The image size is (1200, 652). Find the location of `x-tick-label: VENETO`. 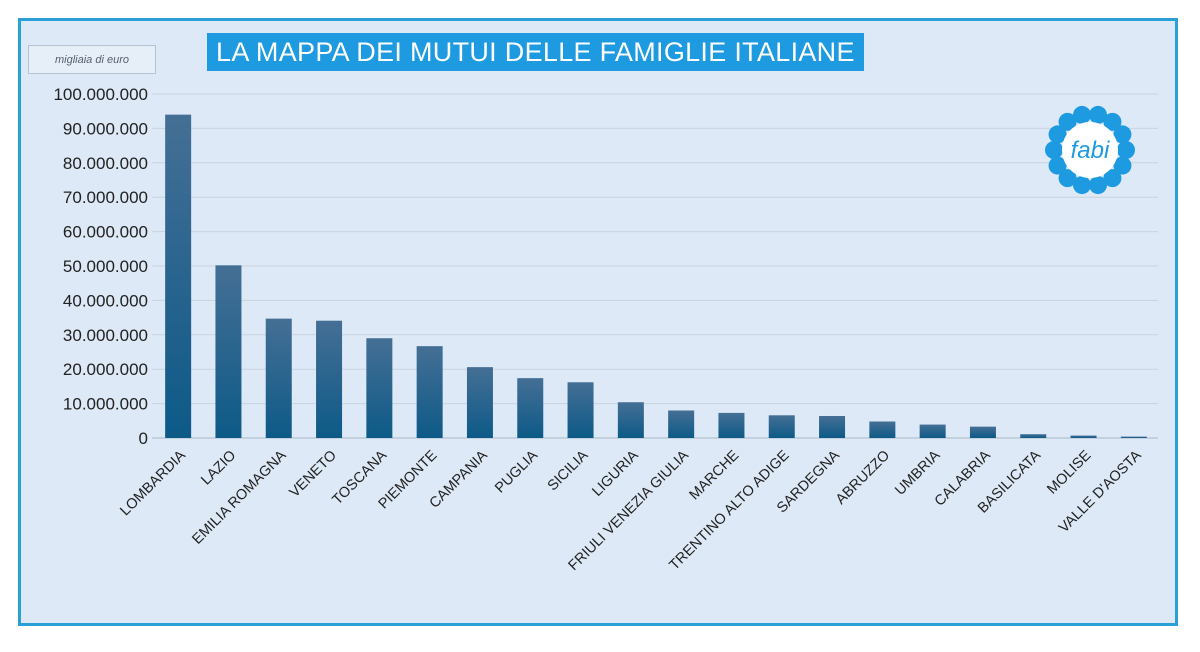

x-tick-label: VENETO is located at coordinates (313, 474).